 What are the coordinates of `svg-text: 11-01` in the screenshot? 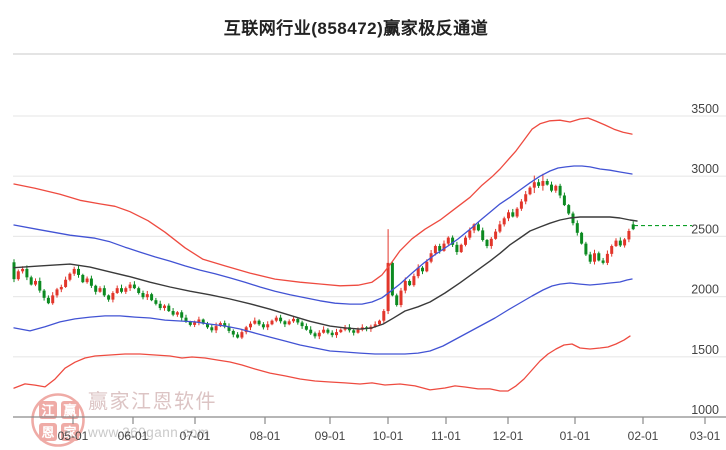 It's located at (446, 436).